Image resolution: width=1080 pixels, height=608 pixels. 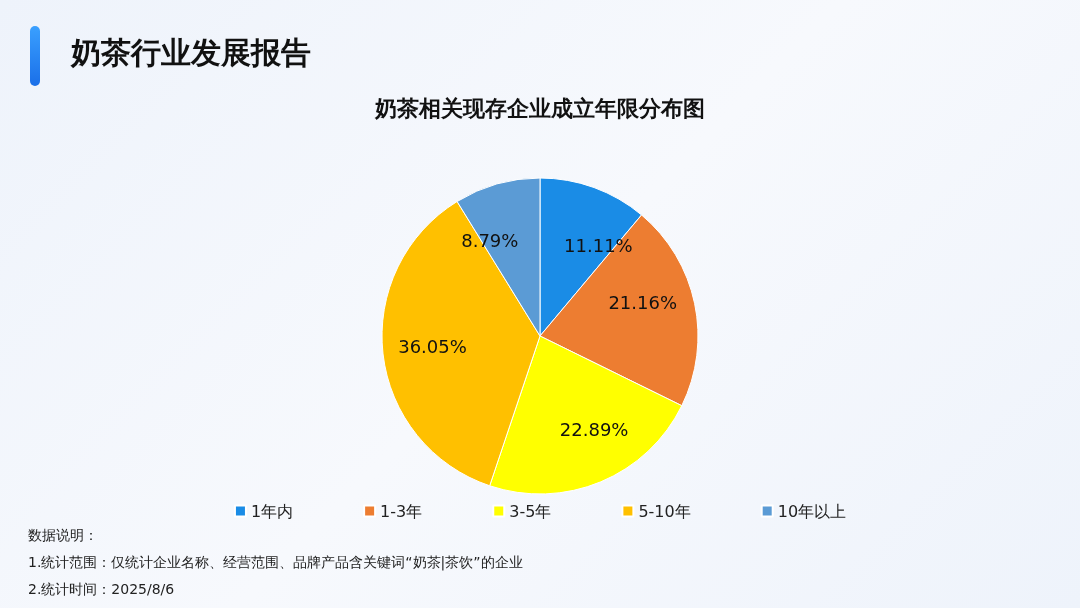 I want to click on legend-label: 5-10年, so click(x=664, y=511).